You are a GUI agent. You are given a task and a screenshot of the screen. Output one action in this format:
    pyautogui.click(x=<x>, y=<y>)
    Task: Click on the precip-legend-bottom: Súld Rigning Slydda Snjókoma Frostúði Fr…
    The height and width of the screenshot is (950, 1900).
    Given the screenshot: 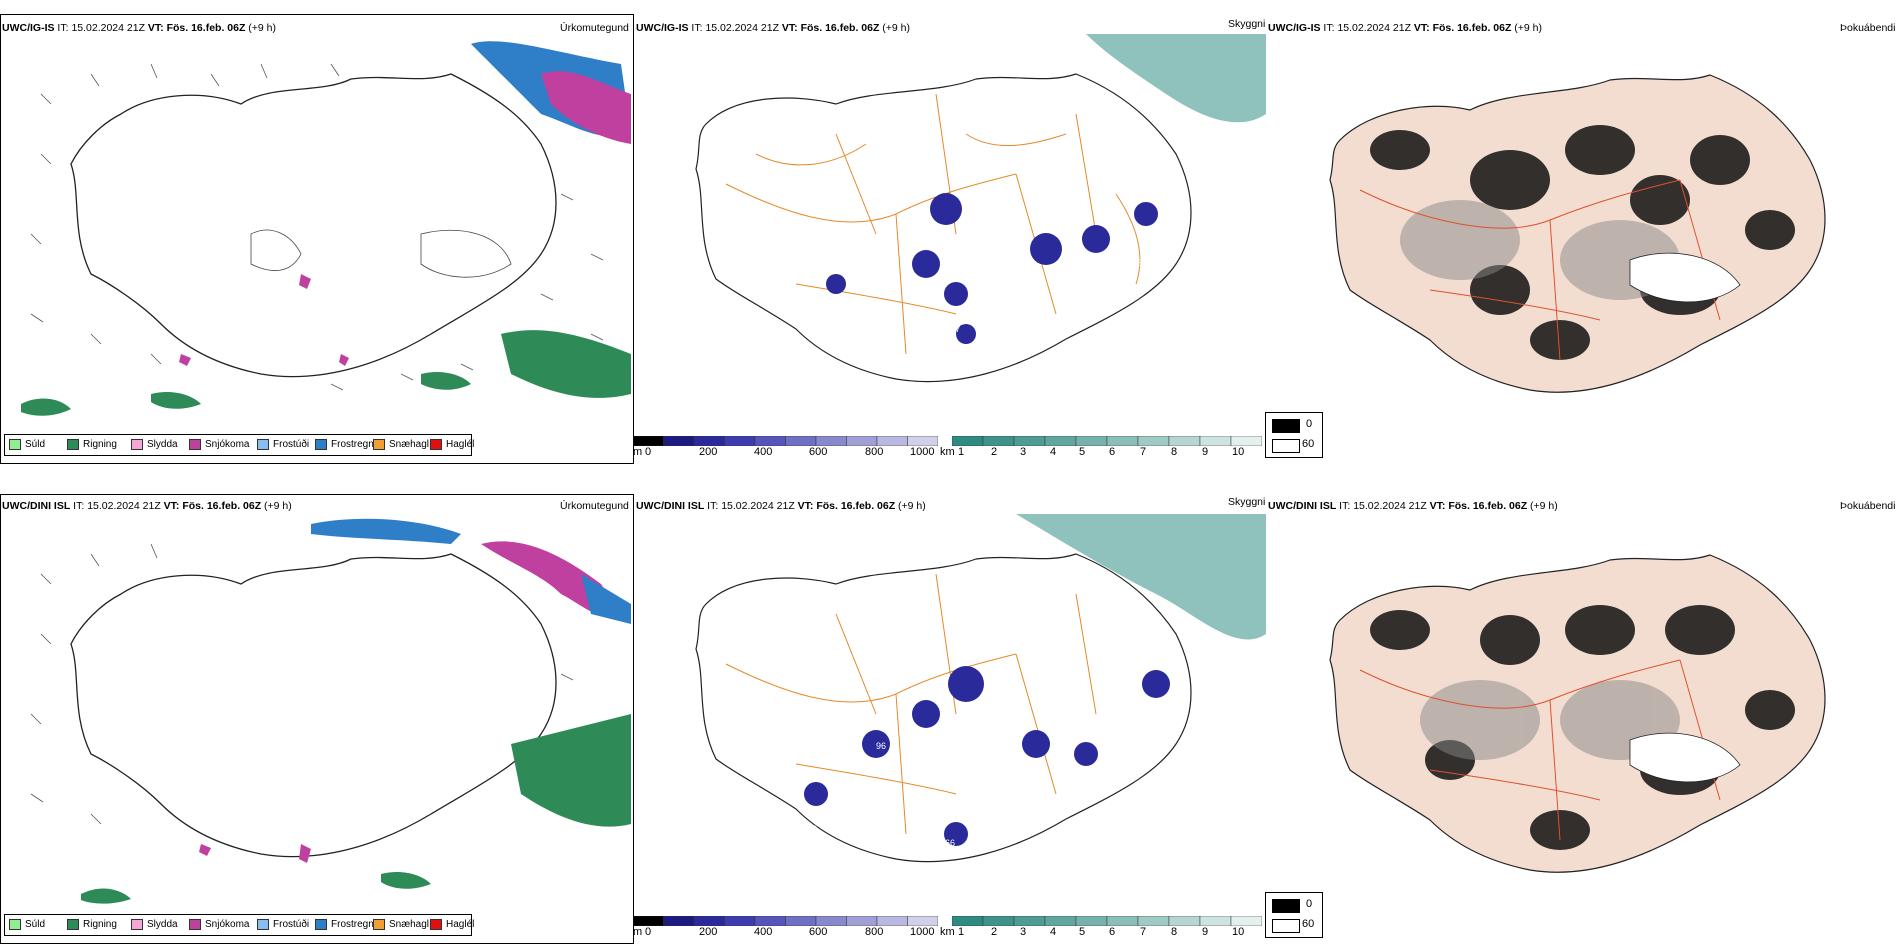 What is the action you would take?
    pyautogui.click(x=239, y=925)
    